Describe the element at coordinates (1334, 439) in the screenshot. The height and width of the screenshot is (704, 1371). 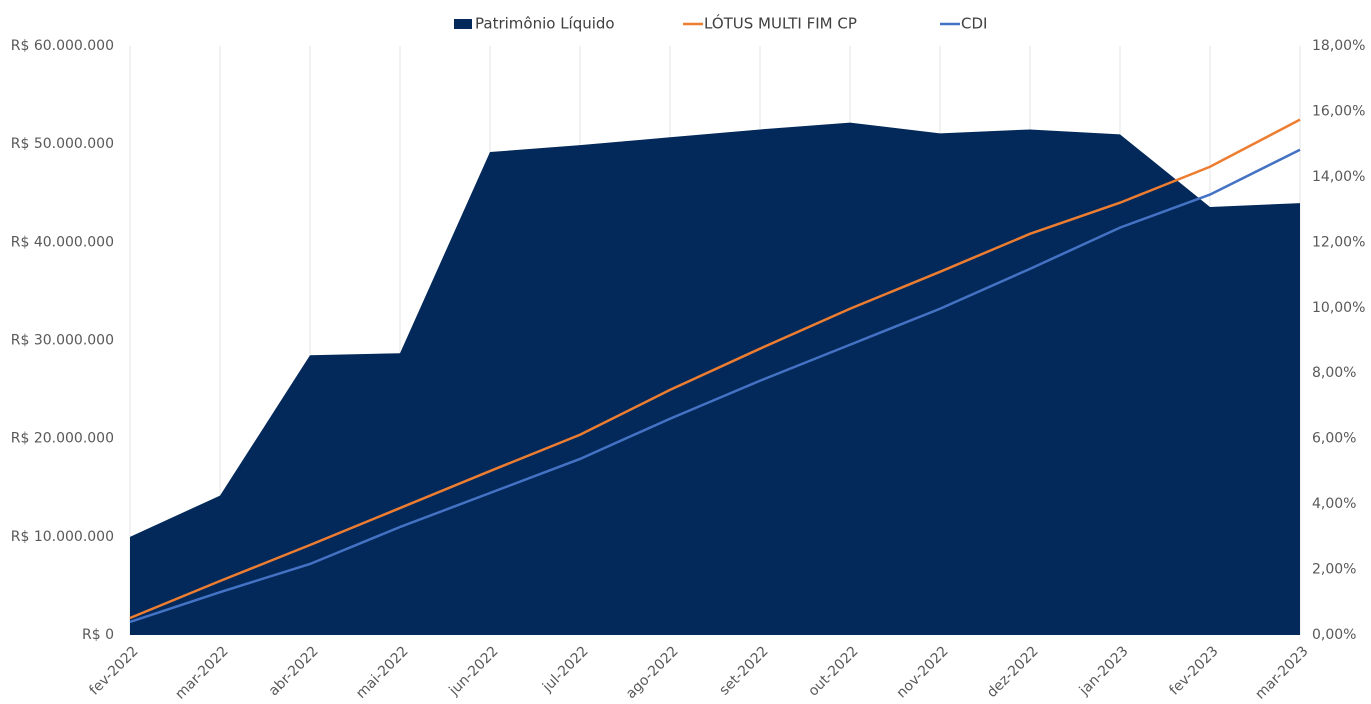
I see `y2-tick-label: 6,00%` at that location.